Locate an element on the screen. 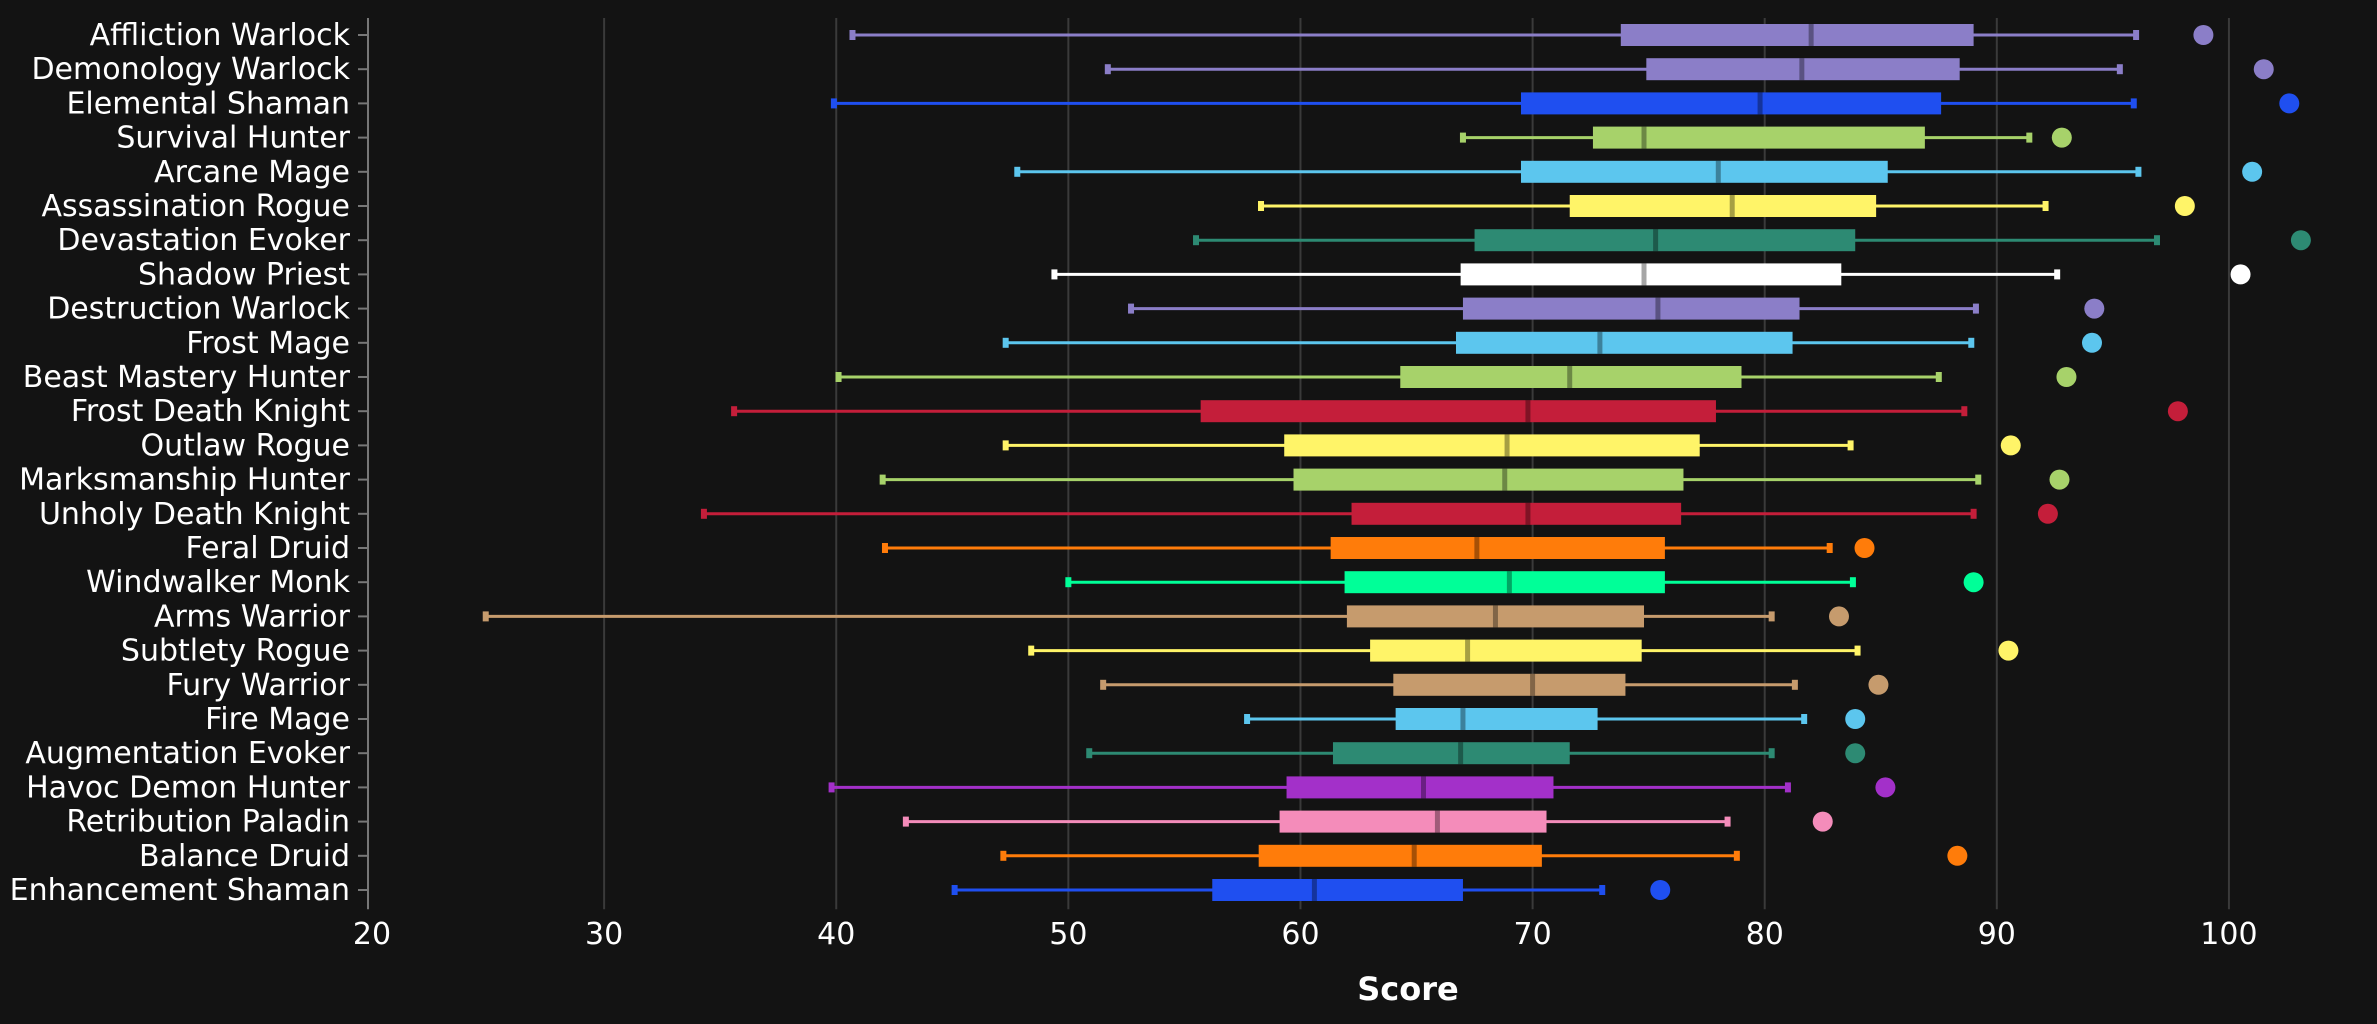  box-retribution-paladin is located at coordinates (1413, 821).